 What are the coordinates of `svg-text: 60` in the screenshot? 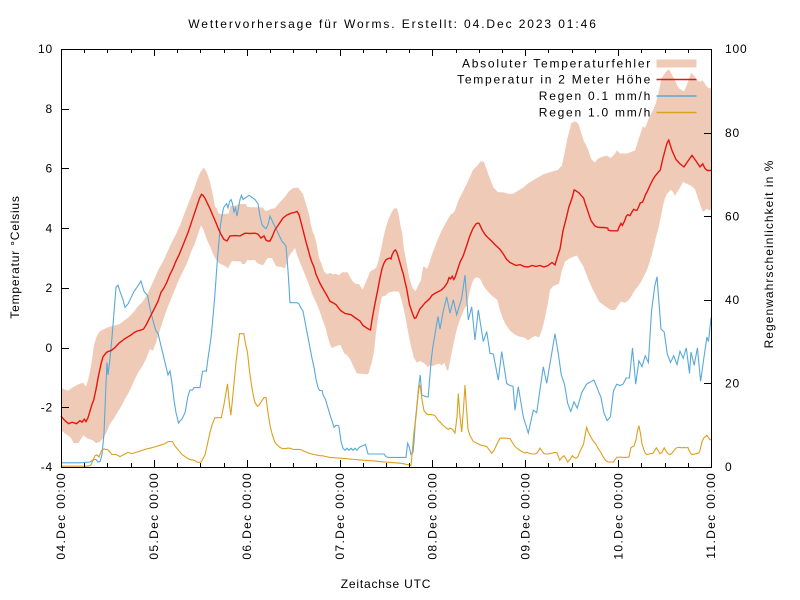 It's located at (732, 216).